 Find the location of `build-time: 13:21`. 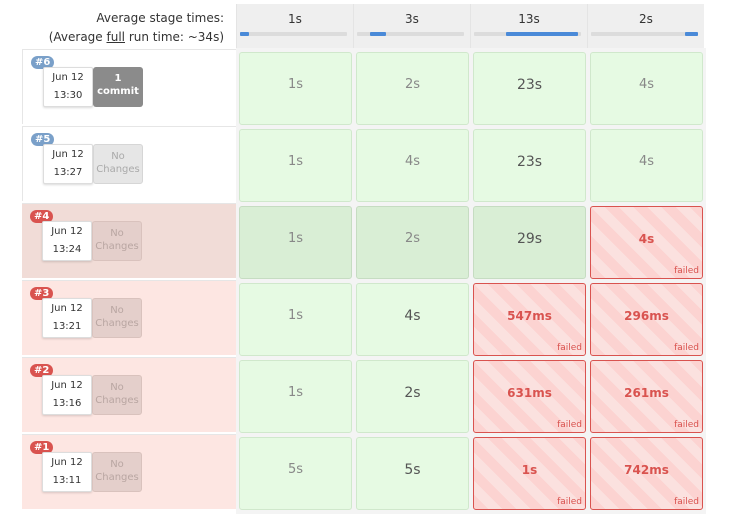

build-time: 13:21 is located at coordinates (67, 326).